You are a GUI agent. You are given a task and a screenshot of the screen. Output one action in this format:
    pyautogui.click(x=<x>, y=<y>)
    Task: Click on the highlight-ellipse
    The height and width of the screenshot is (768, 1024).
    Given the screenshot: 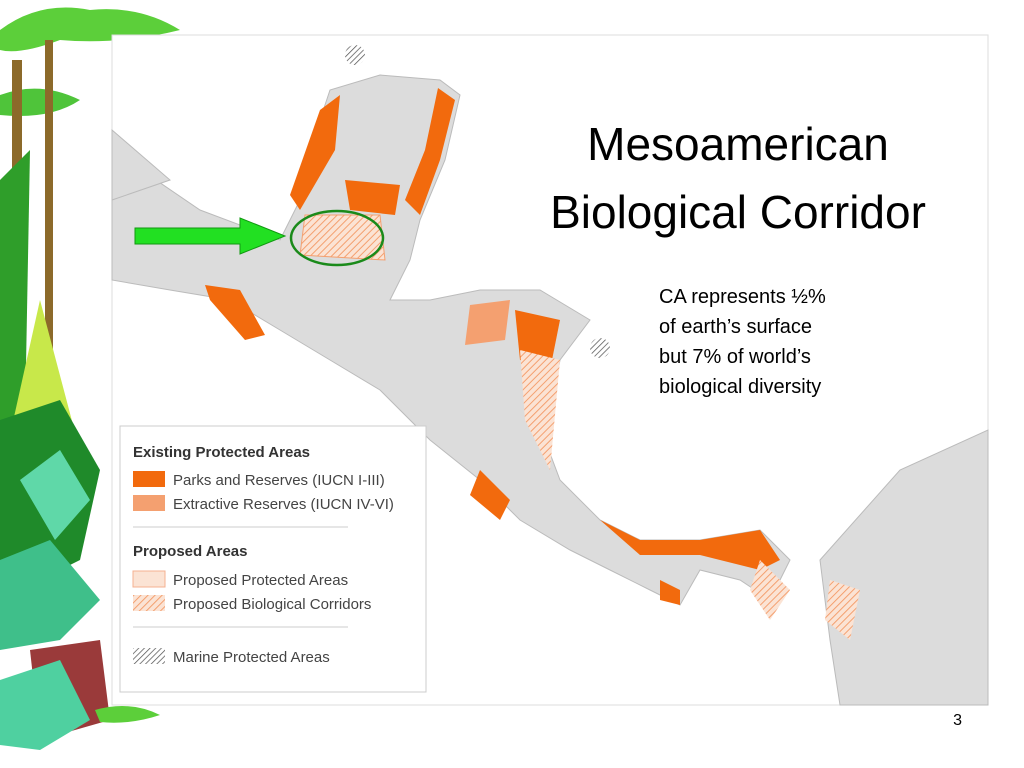 What is the action you would take?
    pyautogui.click(x=337, y=238)
    